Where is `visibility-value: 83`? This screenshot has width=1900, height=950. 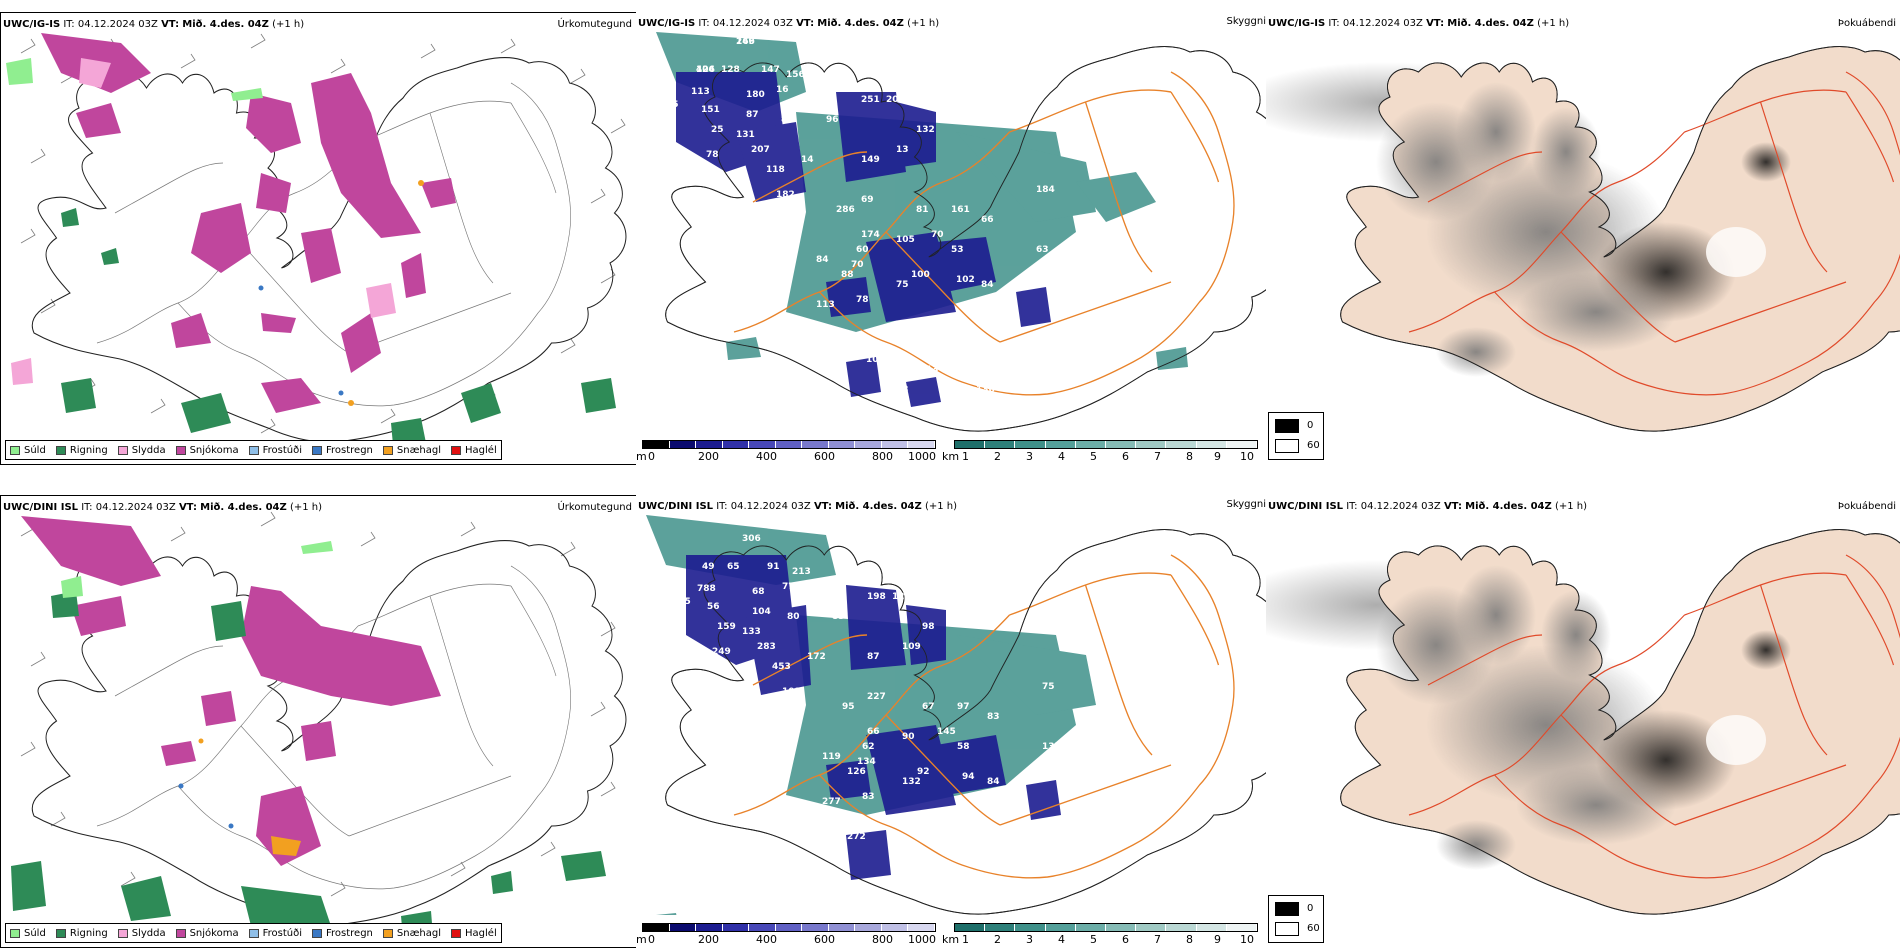 visibility-value: 83 is located at coordinates (868, 797).